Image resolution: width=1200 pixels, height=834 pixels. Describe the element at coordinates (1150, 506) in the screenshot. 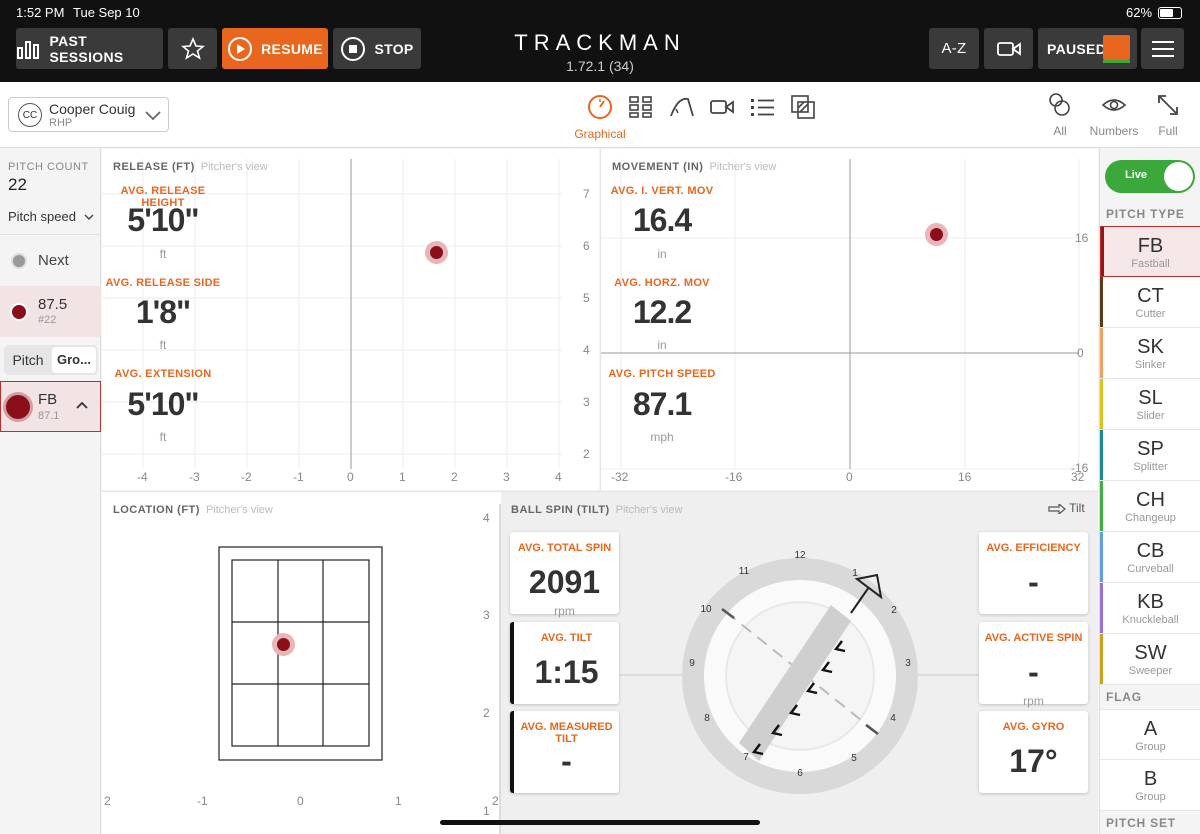

I see `pitch-type-ch: CH Changeup` at that location.